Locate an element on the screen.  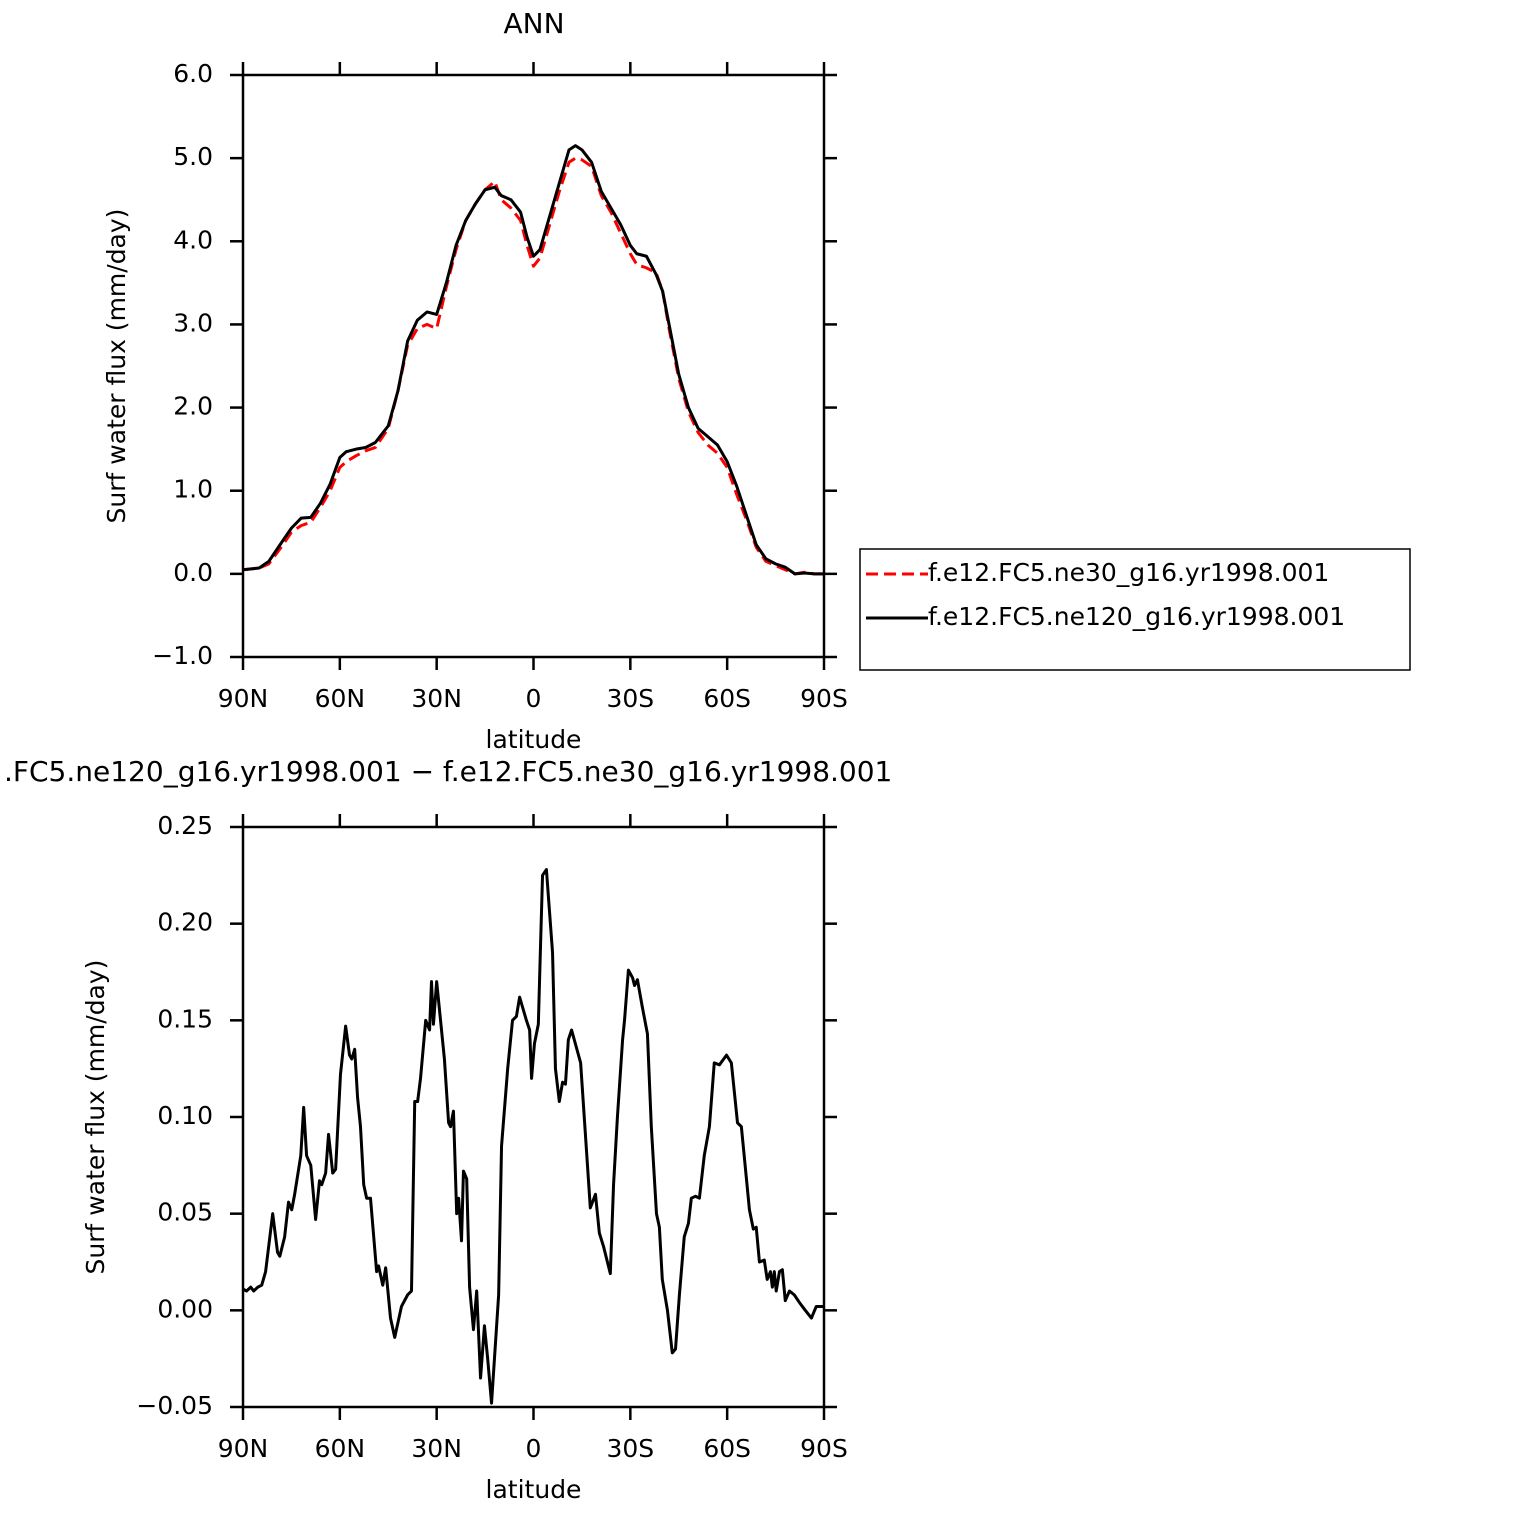
y-tick-label: 0.0 is located at coordinates (193, 572).